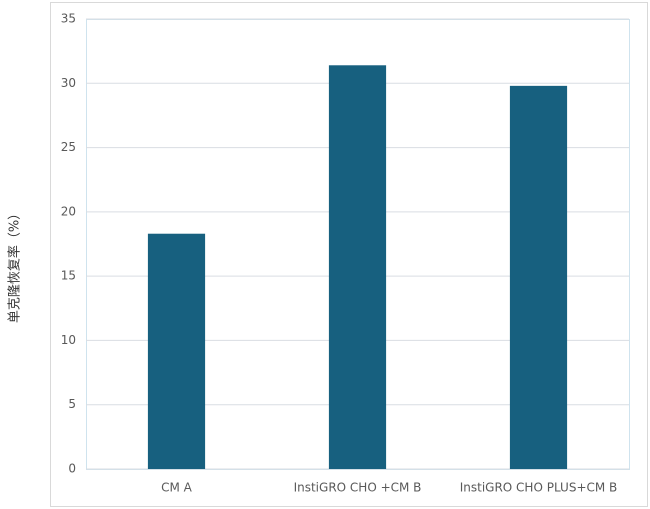  I want to click on x-tick-label: CM A, so click(177, 488).